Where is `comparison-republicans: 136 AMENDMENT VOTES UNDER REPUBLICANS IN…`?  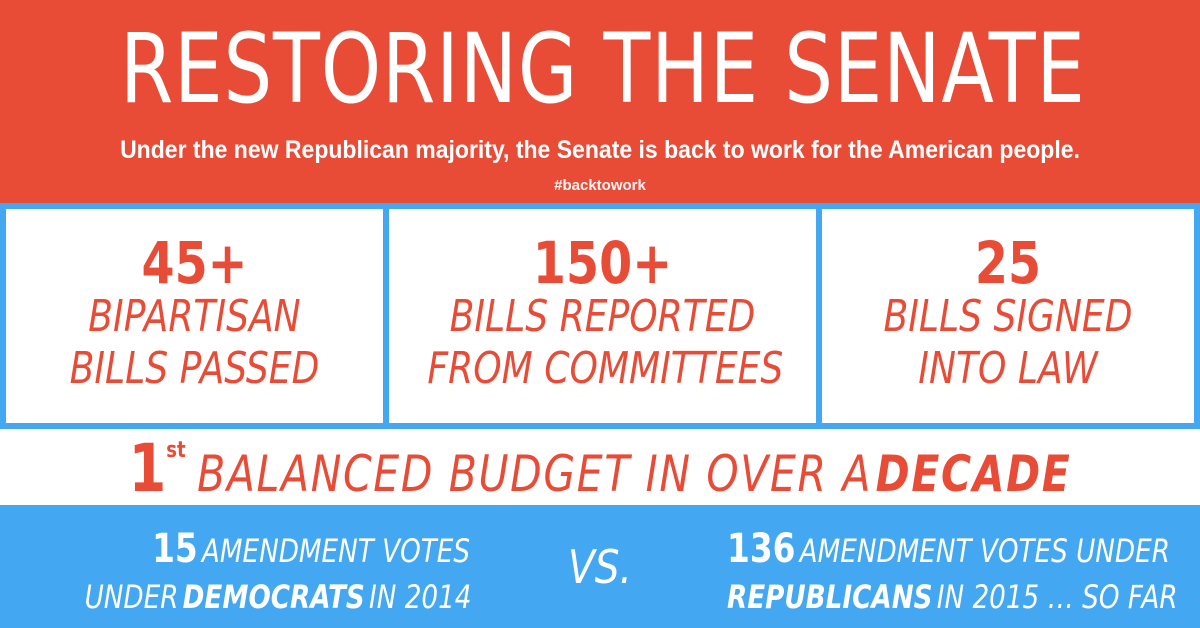 comparison-republicans: 136 AMENDMENT VOTES UNDER REPUBLICANS IN… is located at coordinates (962, 576).